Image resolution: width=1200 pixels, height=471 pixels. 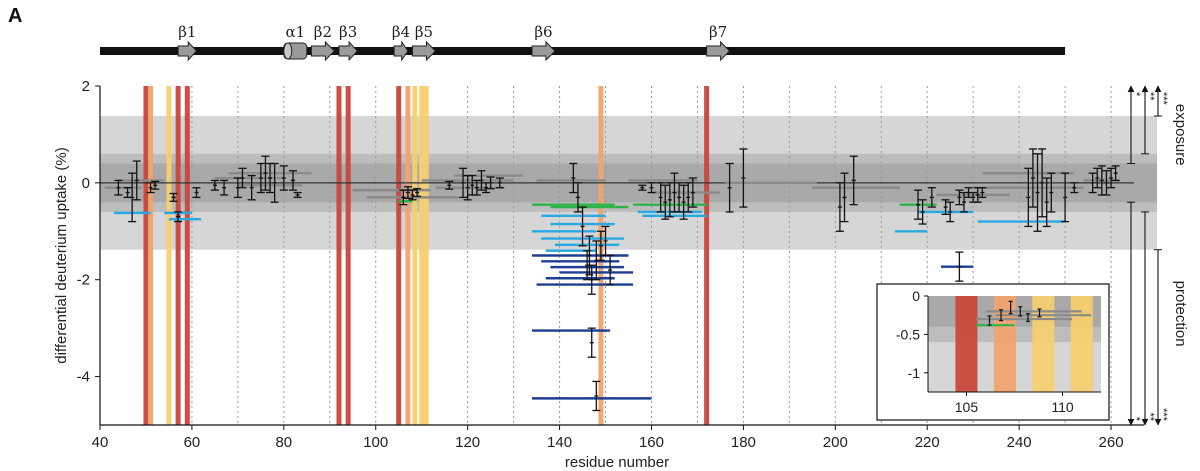 What do you see at coordinates (1136, 419) in the screenshot?
I see `protection-significance-marker: *` at bounding box center [1136, 419].